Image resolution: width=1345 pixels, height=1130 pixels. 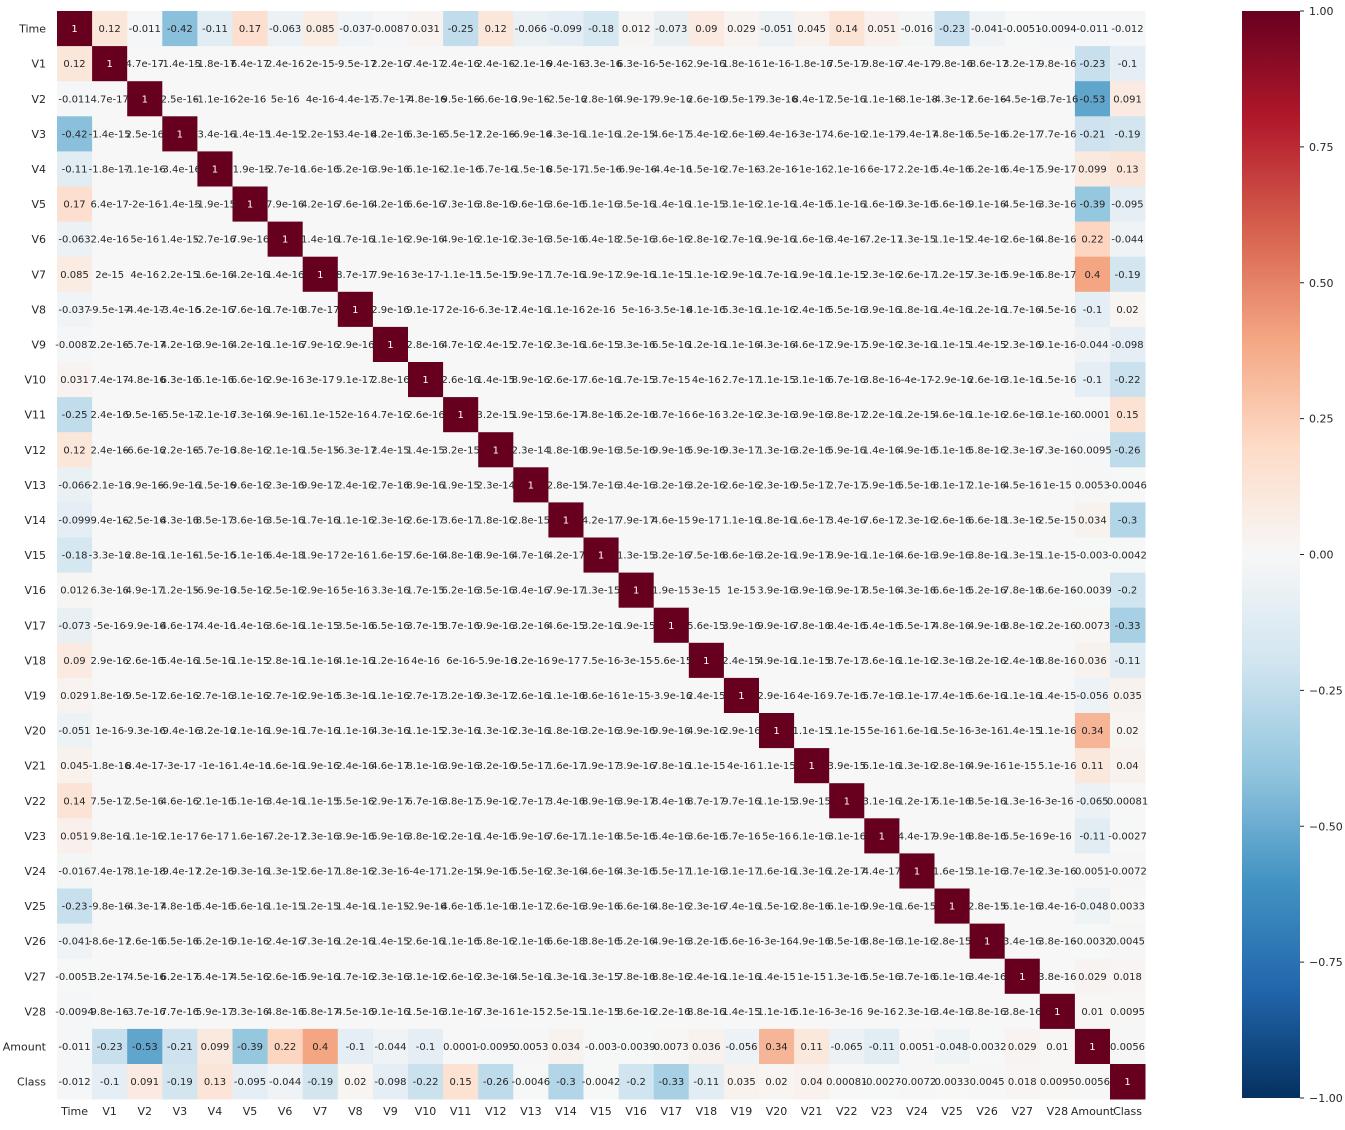 What do you see at coordinates (566, 240) in the screenshot?
I see `cell-value-label: 3.5e-16` at bounding box center [566, 240].